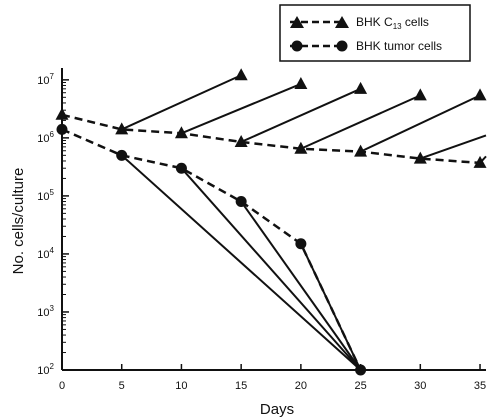  I want to click on y-tick-label: 10⁴, so click(45, 253).